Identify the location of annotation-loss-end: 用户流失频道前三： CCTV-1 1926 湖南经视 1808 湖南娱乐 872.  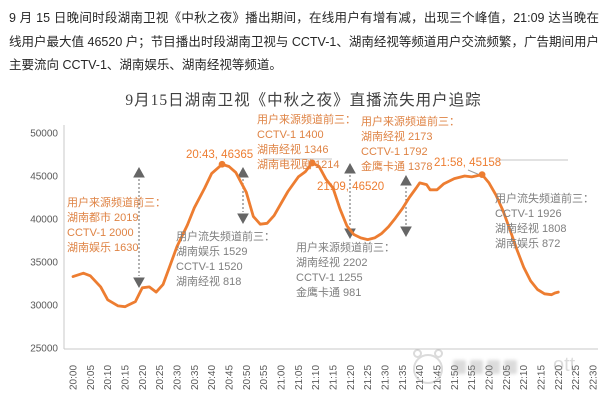
(544, 222).